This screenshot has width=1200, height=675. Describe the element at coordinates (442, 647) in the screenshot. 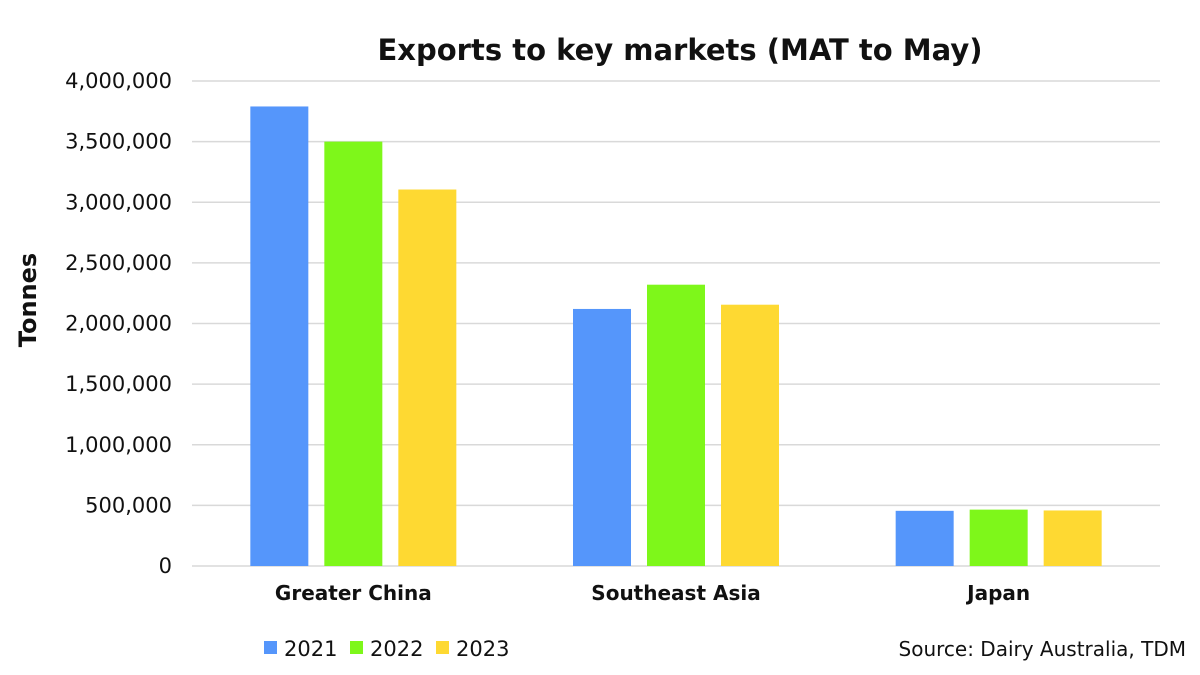

I see `legend-swatch-2023` at that location.